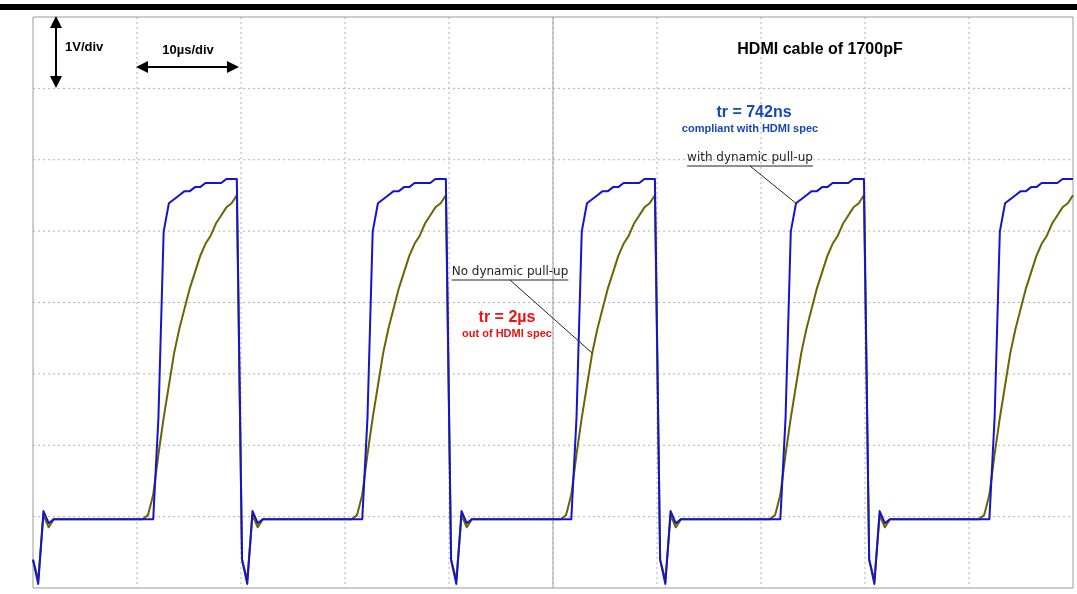 Image resolution: width=1077 pixels, height=594 pixels. Describe the element at coordinates (750, 128) in the screenshot. I see `text: compliant with HDMI spec` at that location.